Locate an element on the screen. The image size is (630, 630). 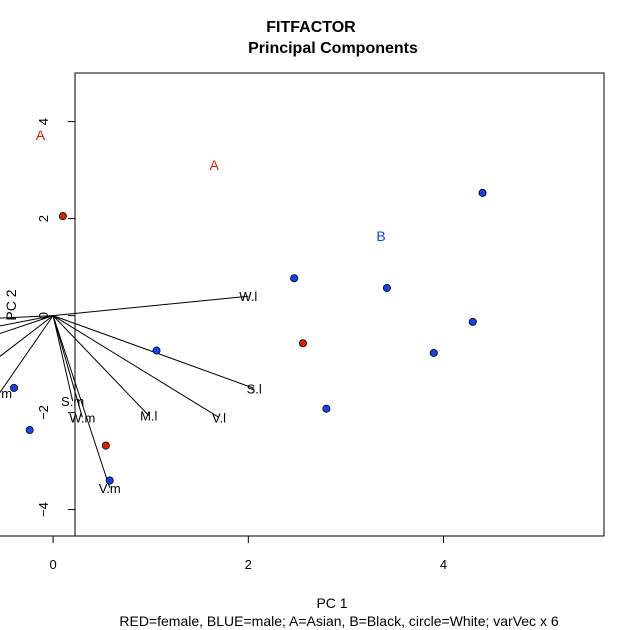
x-tick-label: 2 is located at coordinates (248, 564).